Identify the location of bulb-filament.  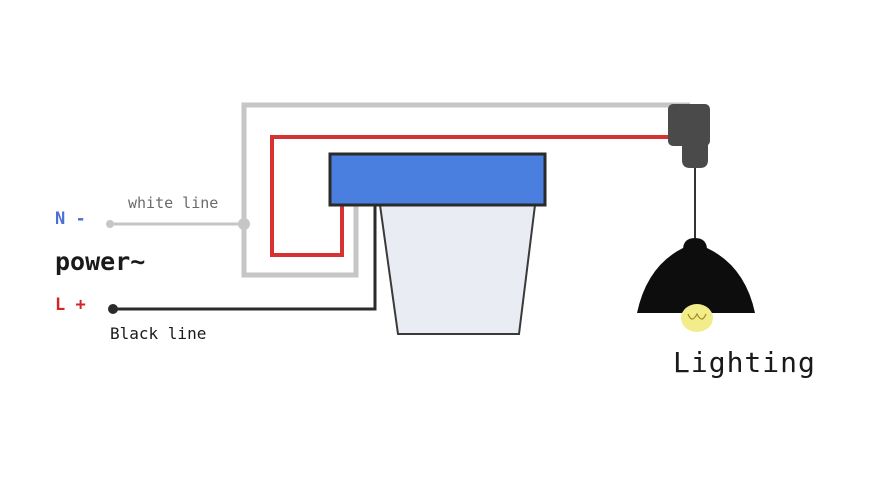
(697, 316).